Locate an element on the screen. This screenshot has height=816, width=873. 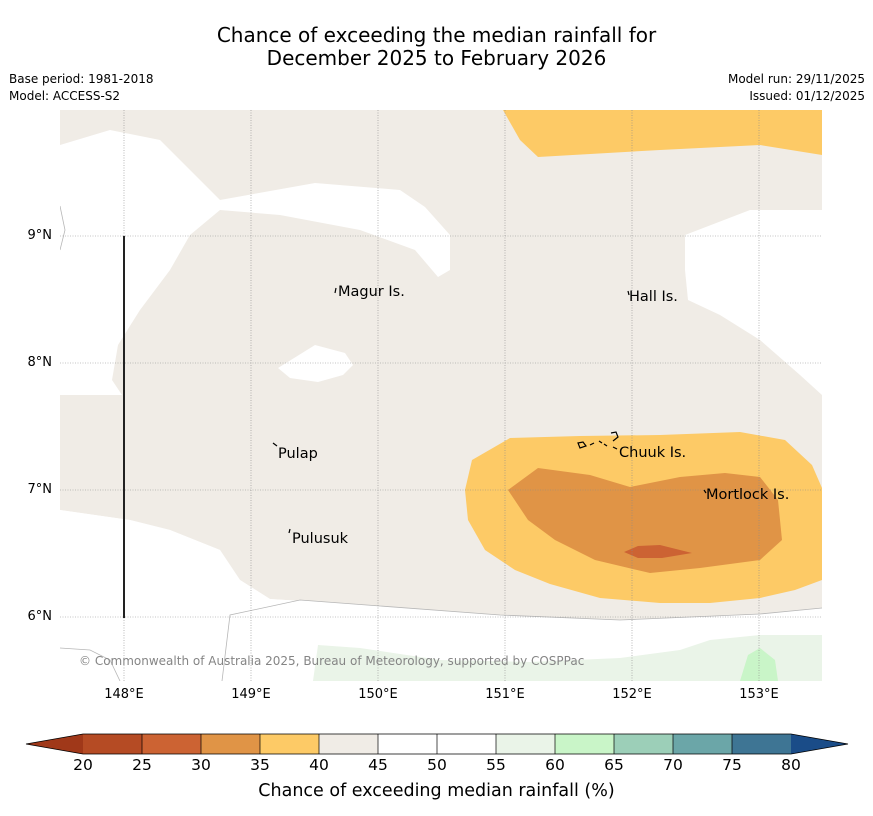
colorbar-tick-50: 50 is located at coordinates (437, 765).